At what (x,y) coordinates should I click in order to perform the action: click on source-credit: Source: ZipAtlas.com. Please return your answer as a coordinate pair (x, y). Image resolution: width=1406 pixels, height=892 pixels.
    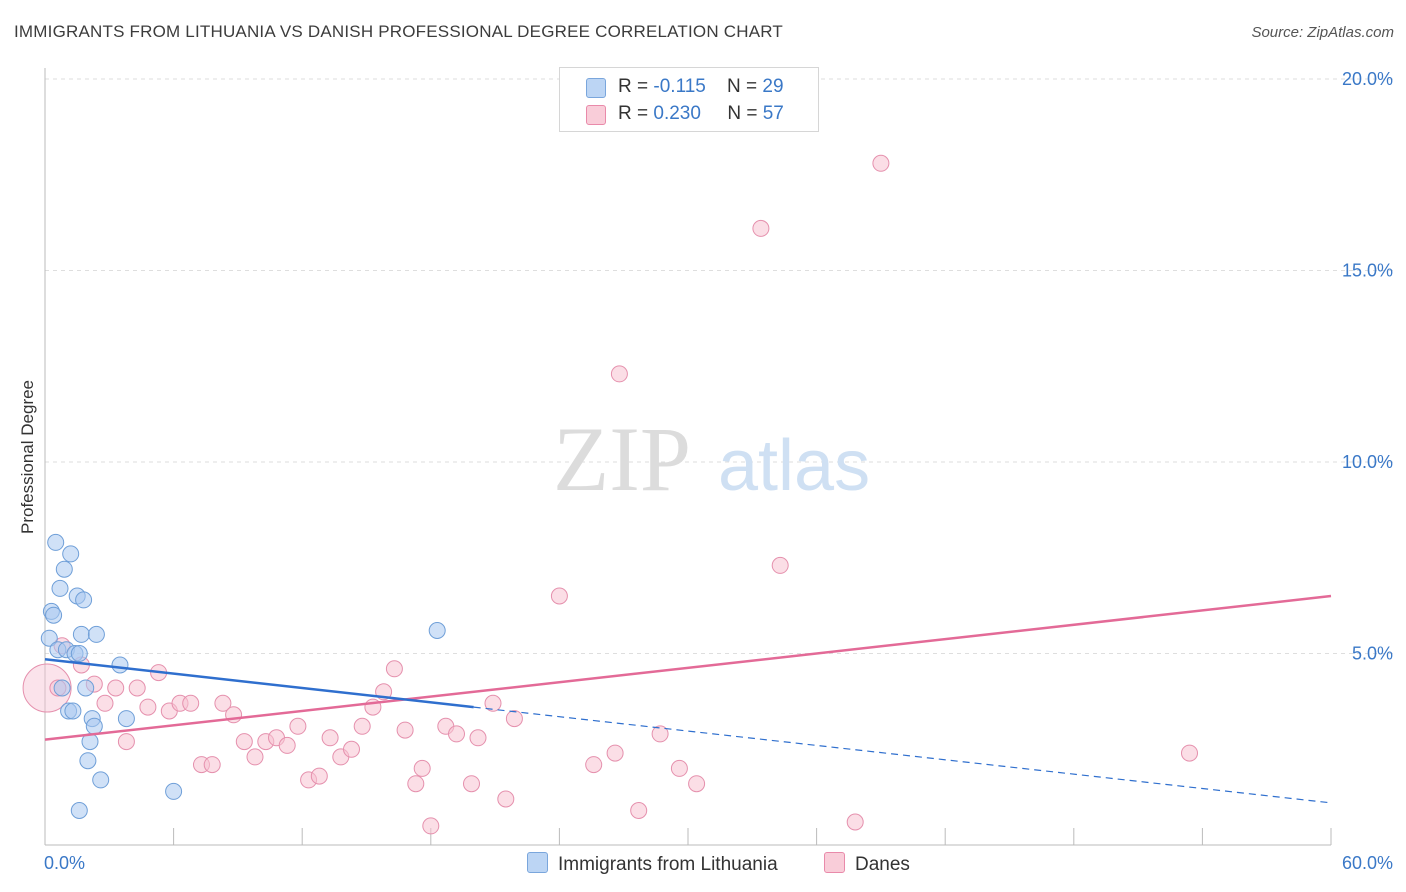
    Looking at the image, I should click on (1322, 32).